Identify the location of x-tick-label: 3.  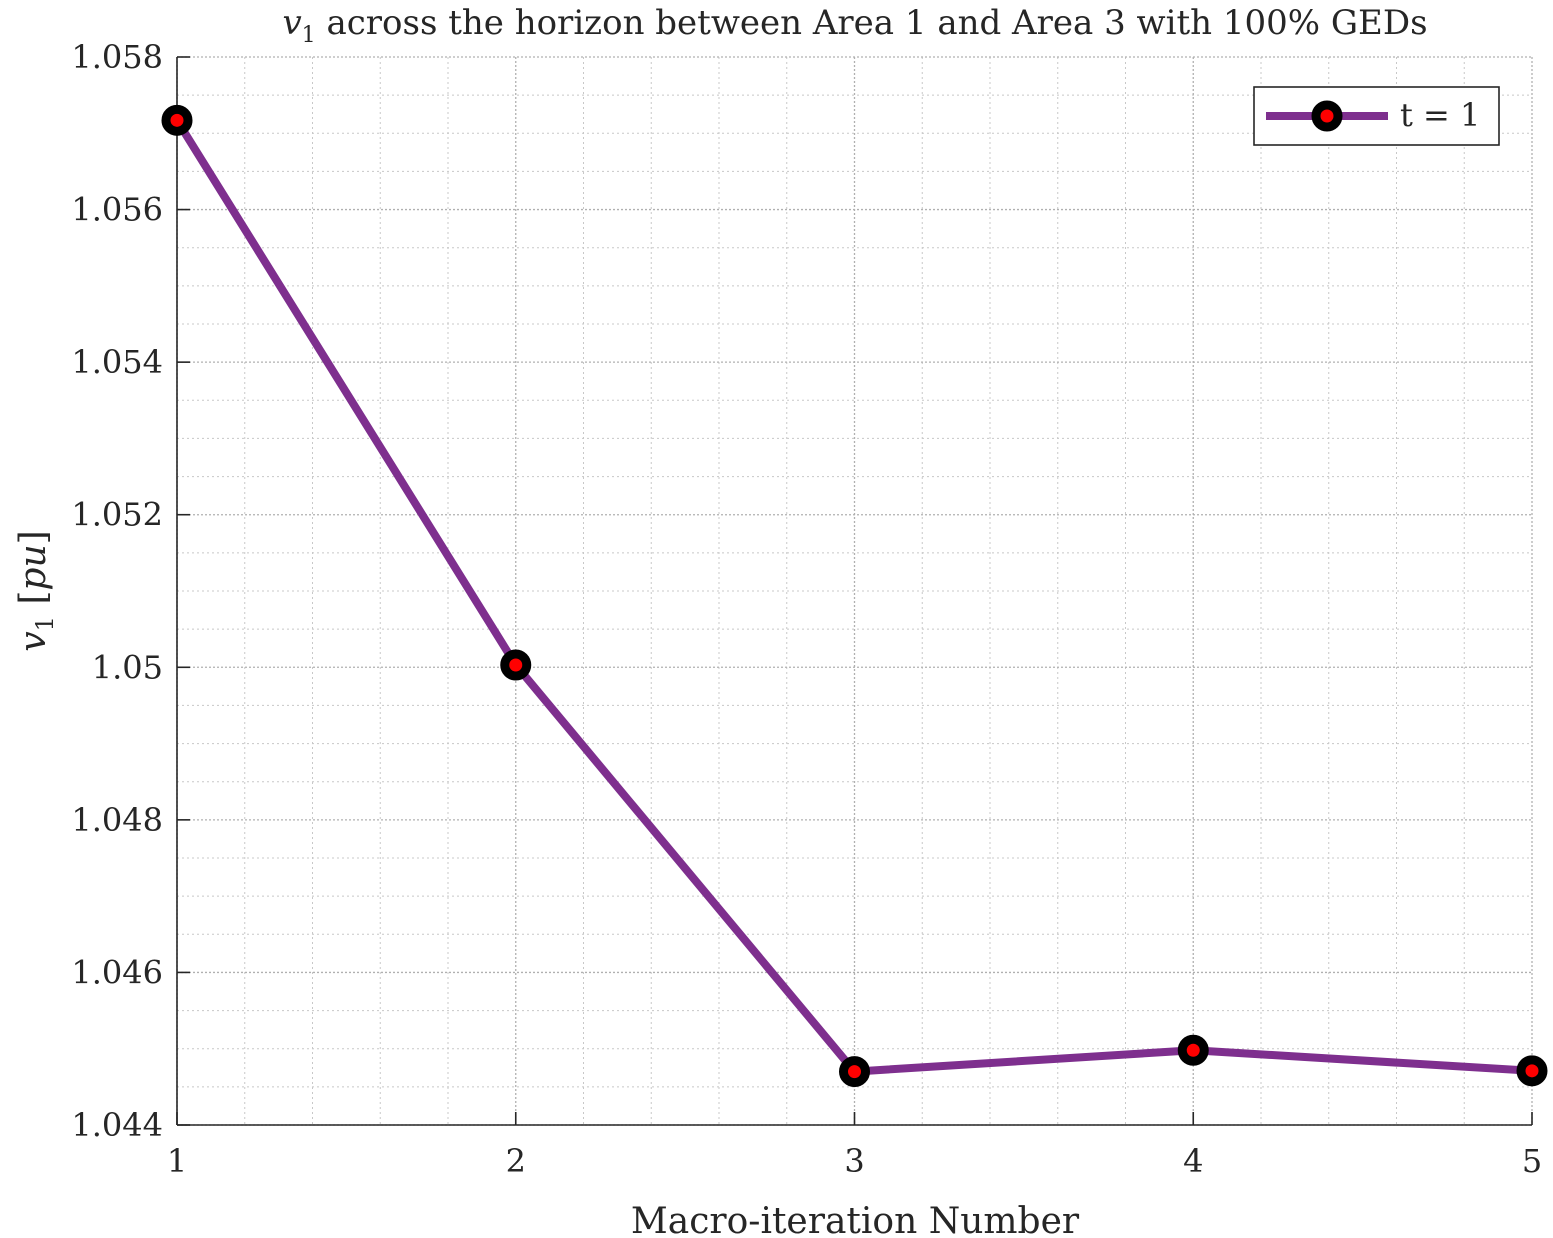
(854, 1161).